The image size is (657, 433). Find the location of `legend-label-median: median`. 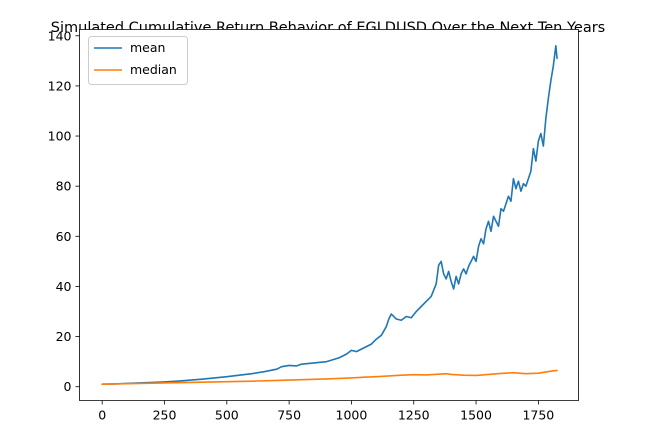

legend-label-median: median is located at coordinates (153, 69).